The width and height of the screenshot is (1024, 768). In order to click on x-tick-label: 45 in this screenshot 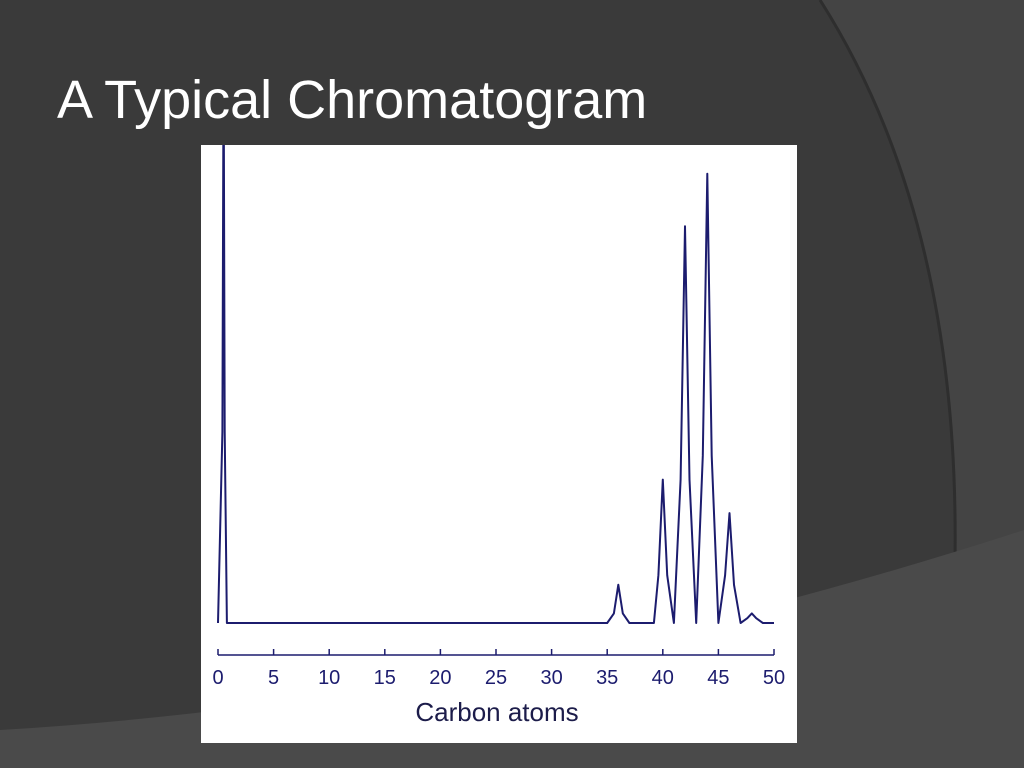, I will do `click(718, 678)`.